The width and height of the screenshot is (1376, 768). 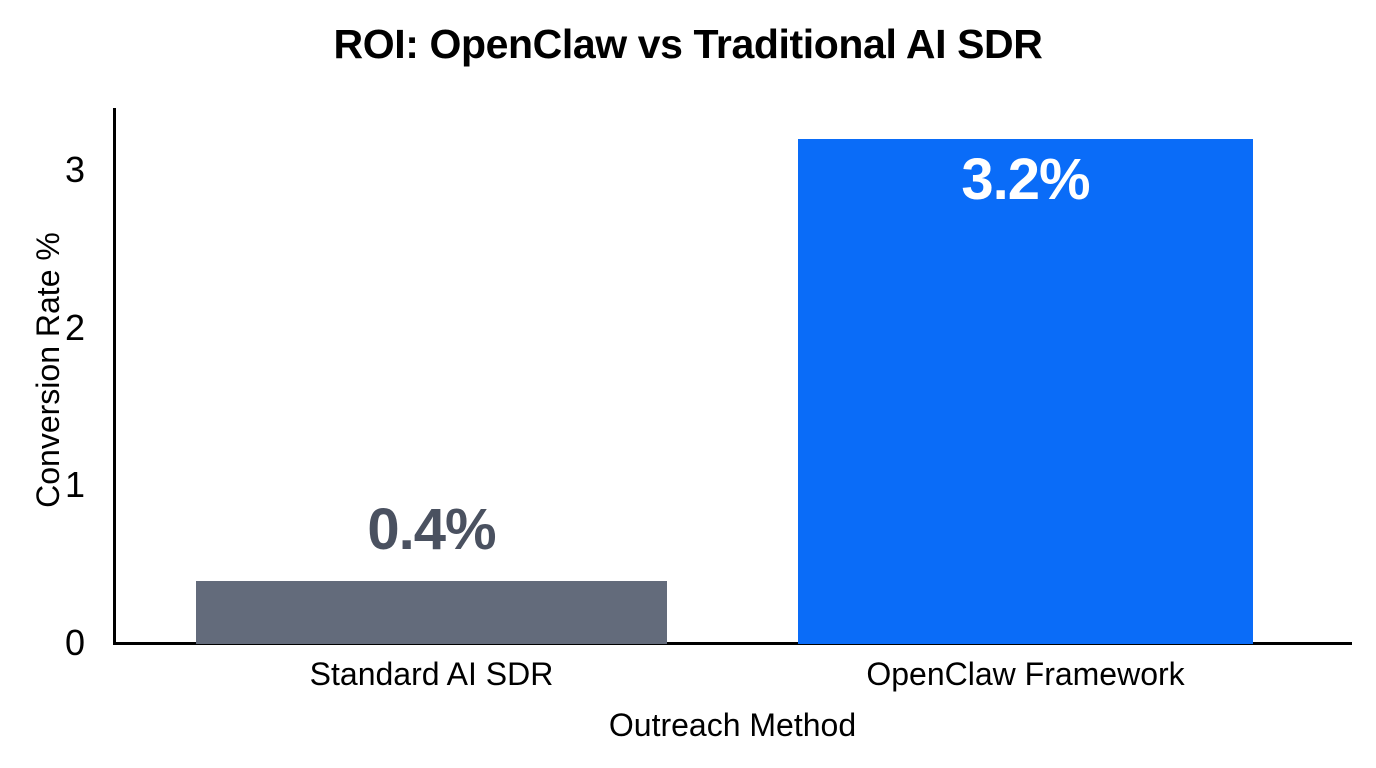 What do you see at coordinates (48, 370) in the screenshot?
I see `y-axis-title: Conversion Rate %` at bounding box center [48, 370].